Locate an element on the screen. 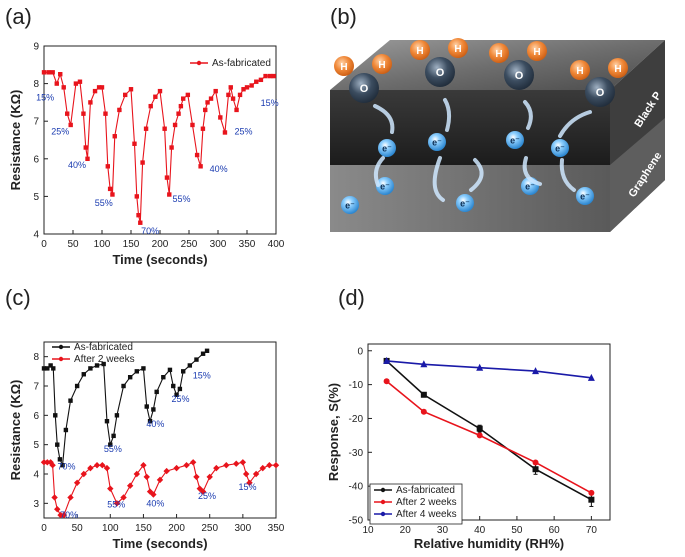 The height and width of the screenshot is (557, 685). y-tick-label: 7 is located at coordinates (36, 387).